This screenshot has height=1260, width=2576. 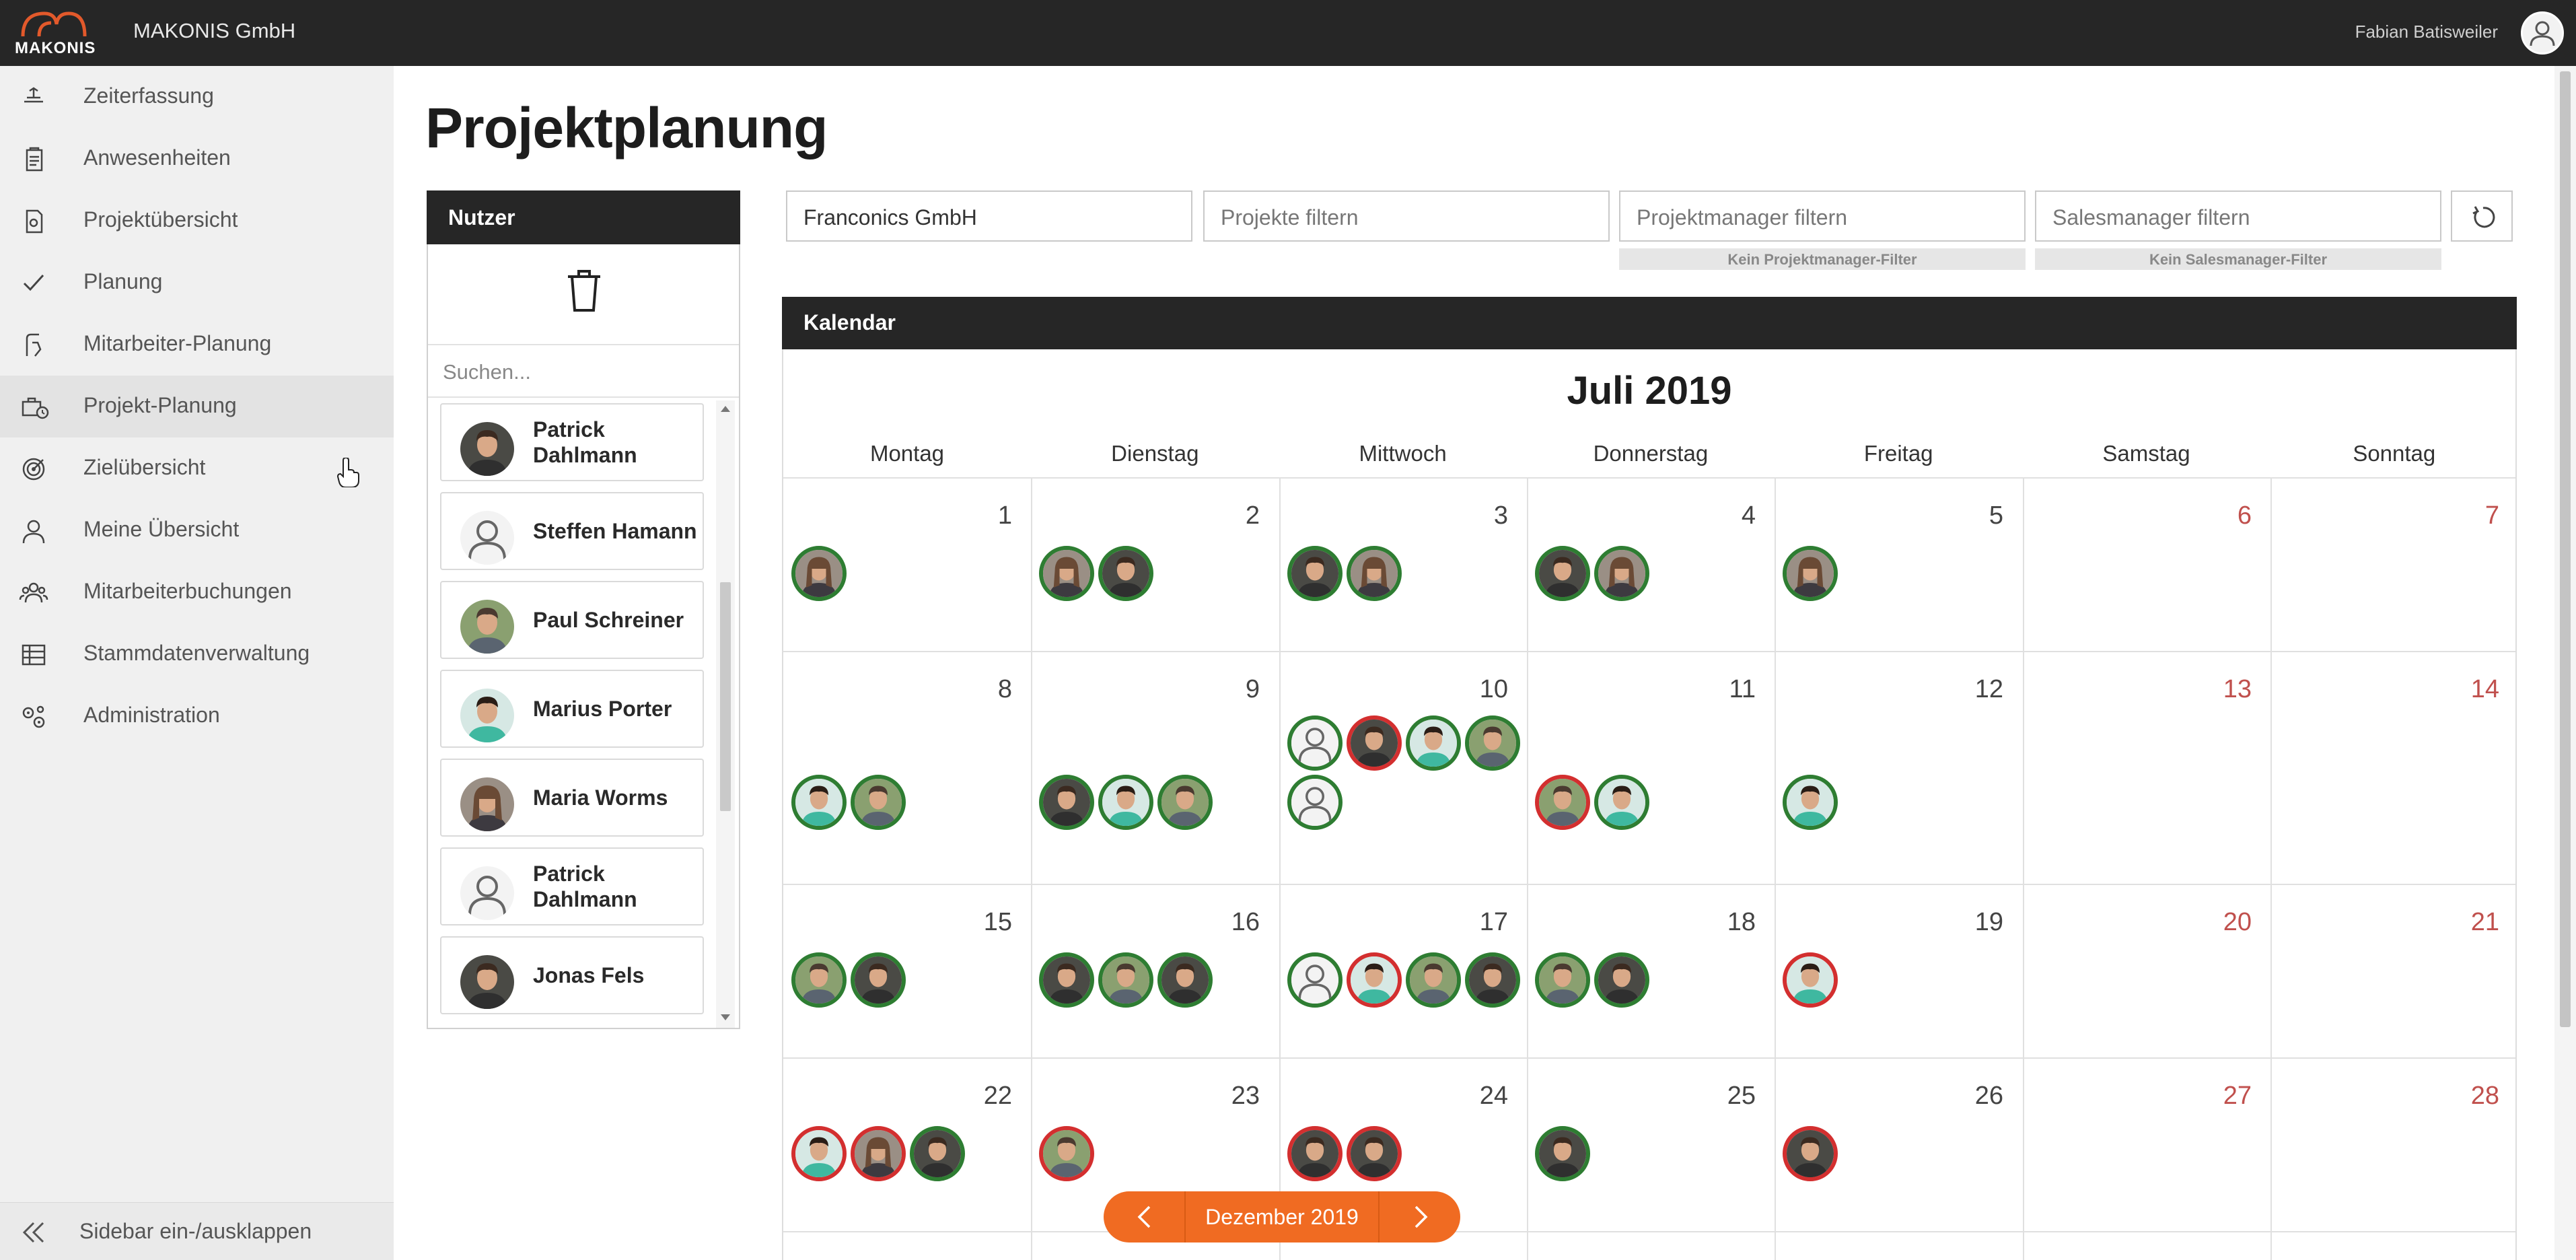 What do you see at coordinates (2146, 564) in the screenshot?
I see `calendar-day-cell: 6` at bounding box center [2146, 564].